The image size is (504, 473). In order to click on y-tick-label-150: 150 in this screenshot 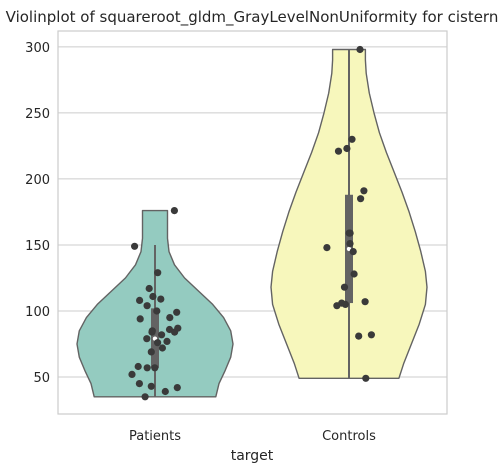, I will do `click(37, 246)`.